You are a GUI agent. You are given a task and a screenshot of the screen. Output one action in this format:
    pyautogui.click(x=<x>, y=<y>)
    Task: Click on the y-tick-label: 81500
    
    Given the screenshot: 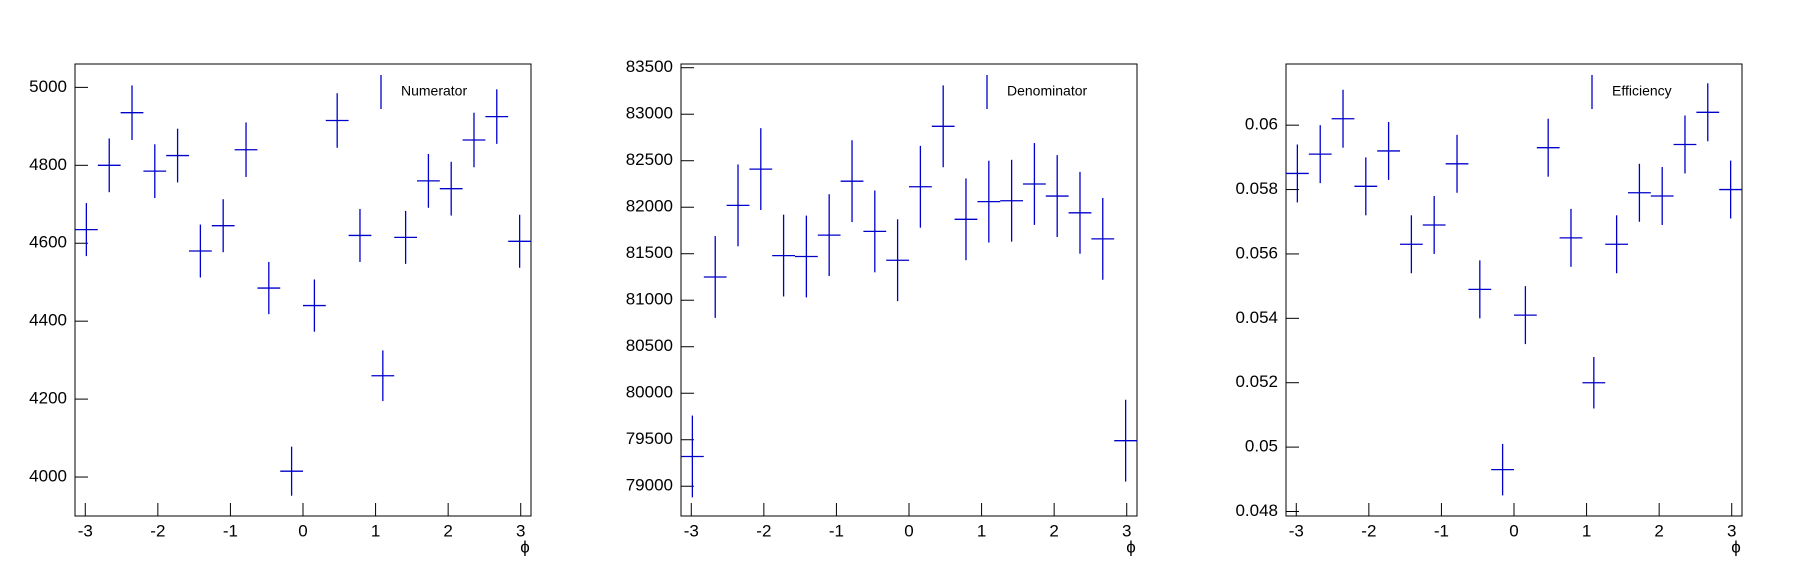 What is the action you would take?
    pyautogui.click(x=649, y=252)
    